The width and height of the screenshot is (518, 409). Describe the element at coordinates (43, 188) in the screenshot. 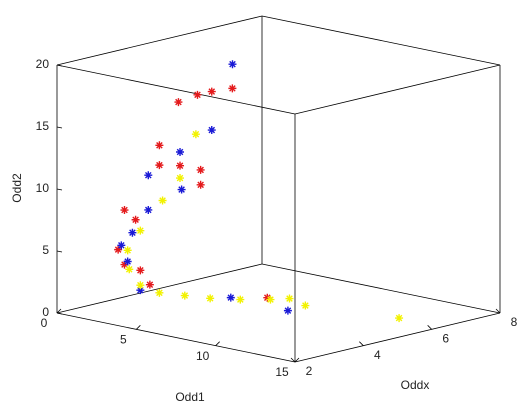

I see `z-tick-label: 10` at that location.